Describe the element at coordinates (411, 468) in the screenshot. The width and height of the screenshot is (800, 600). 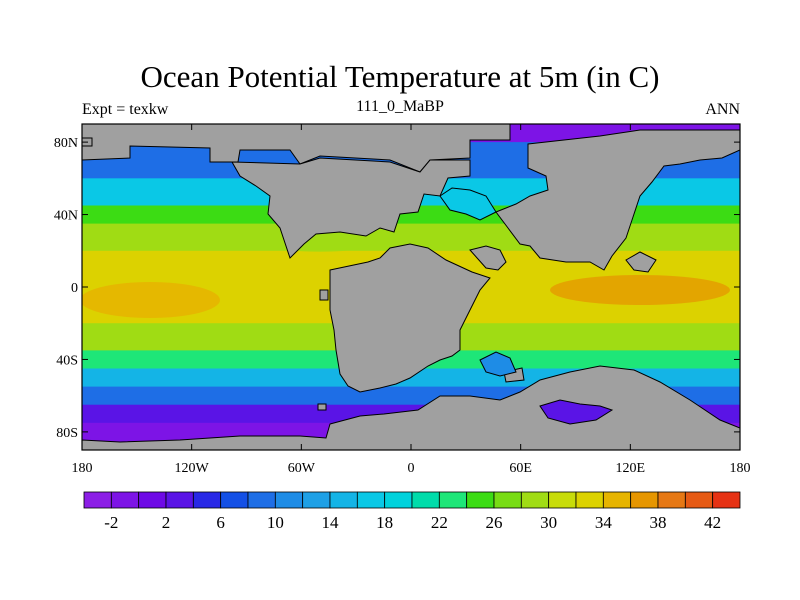
I see `x-tick-label: 0` at that location.